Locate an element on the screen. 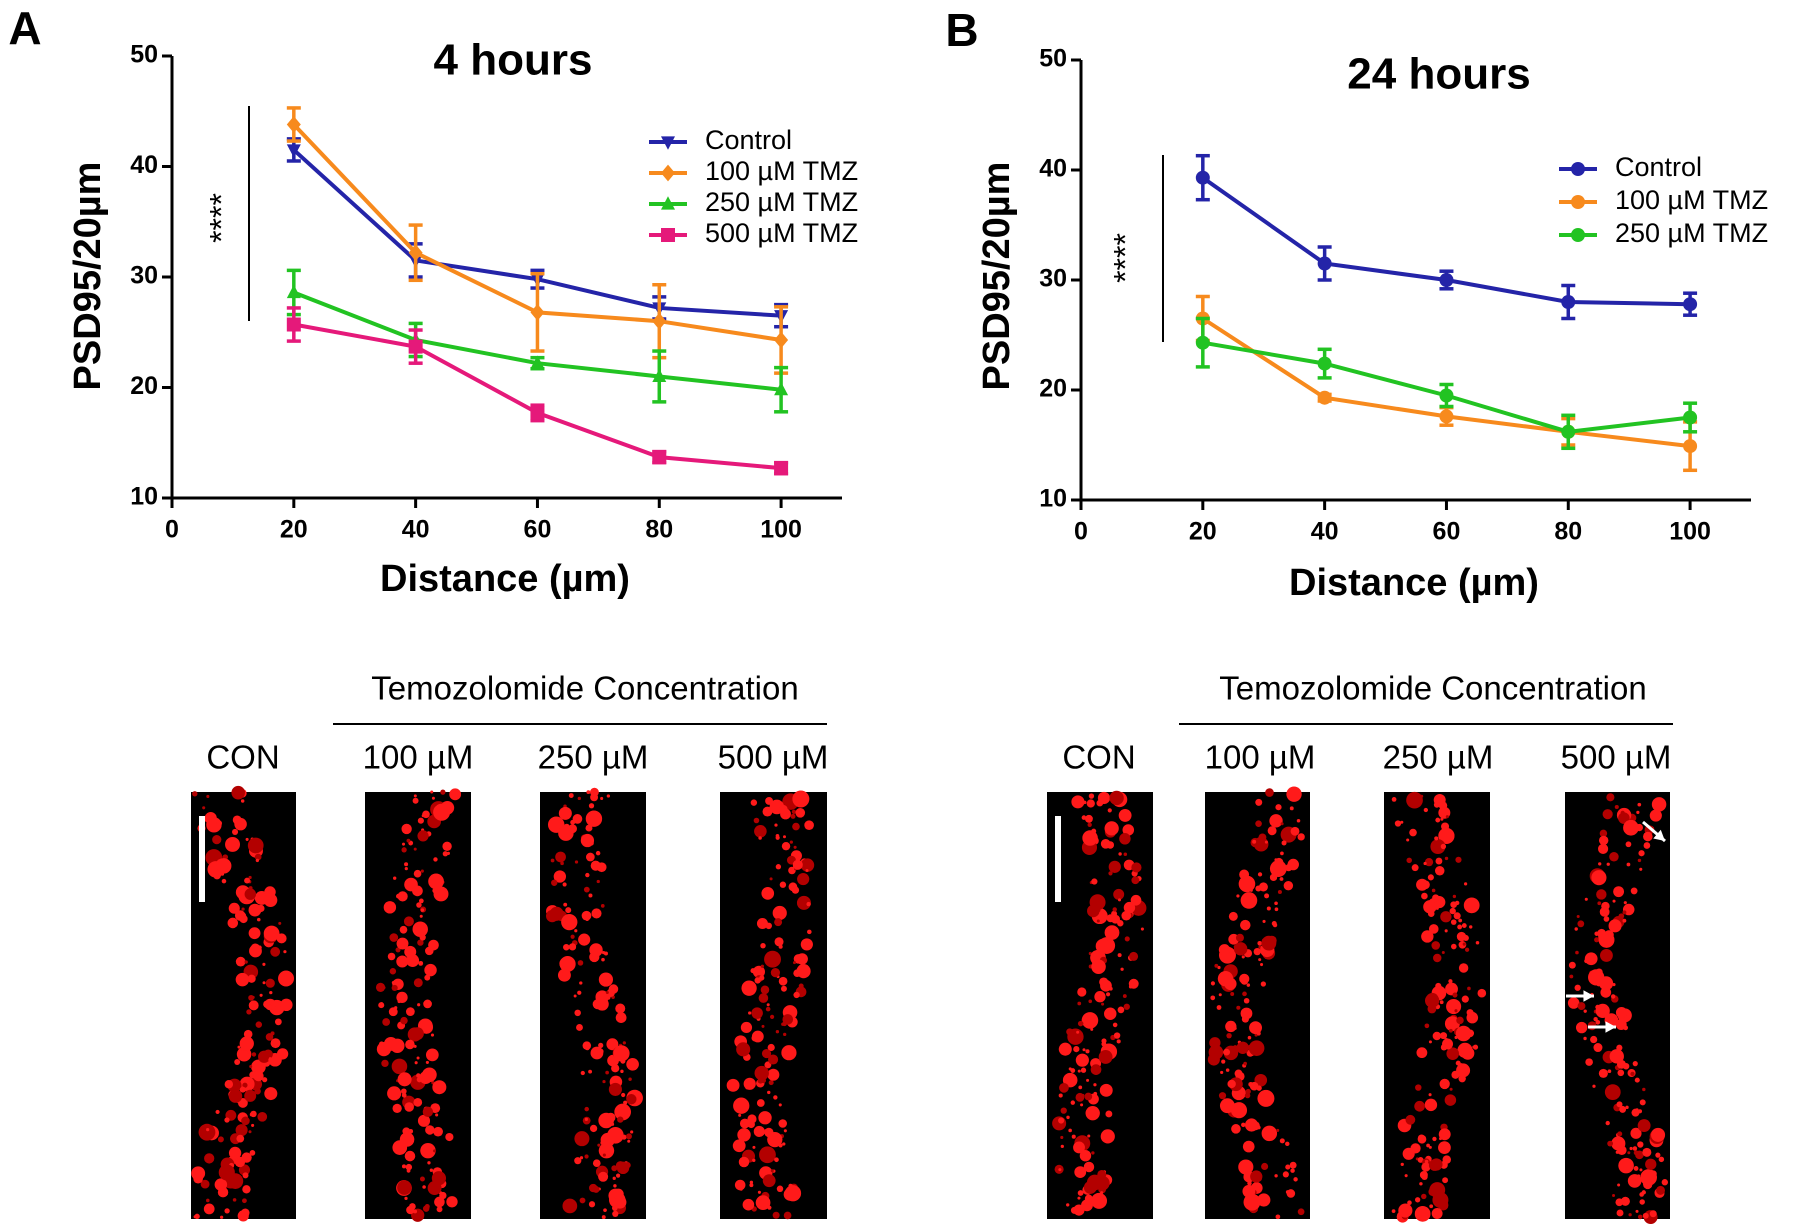 The image size is (1800, 1226). x-axis-title: Distance (µm) is located at coordinates (1414, 583).